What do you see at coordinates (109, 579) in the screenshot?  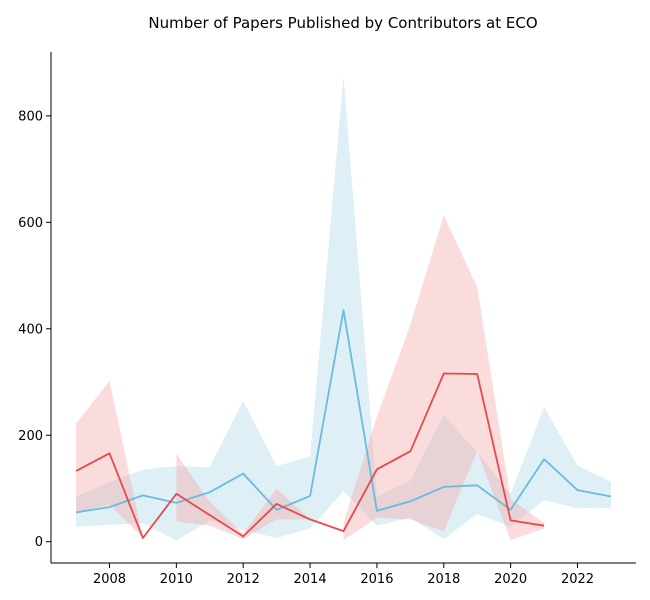 I see `x-tick-label: 2008` at bounding box center [109, 579].